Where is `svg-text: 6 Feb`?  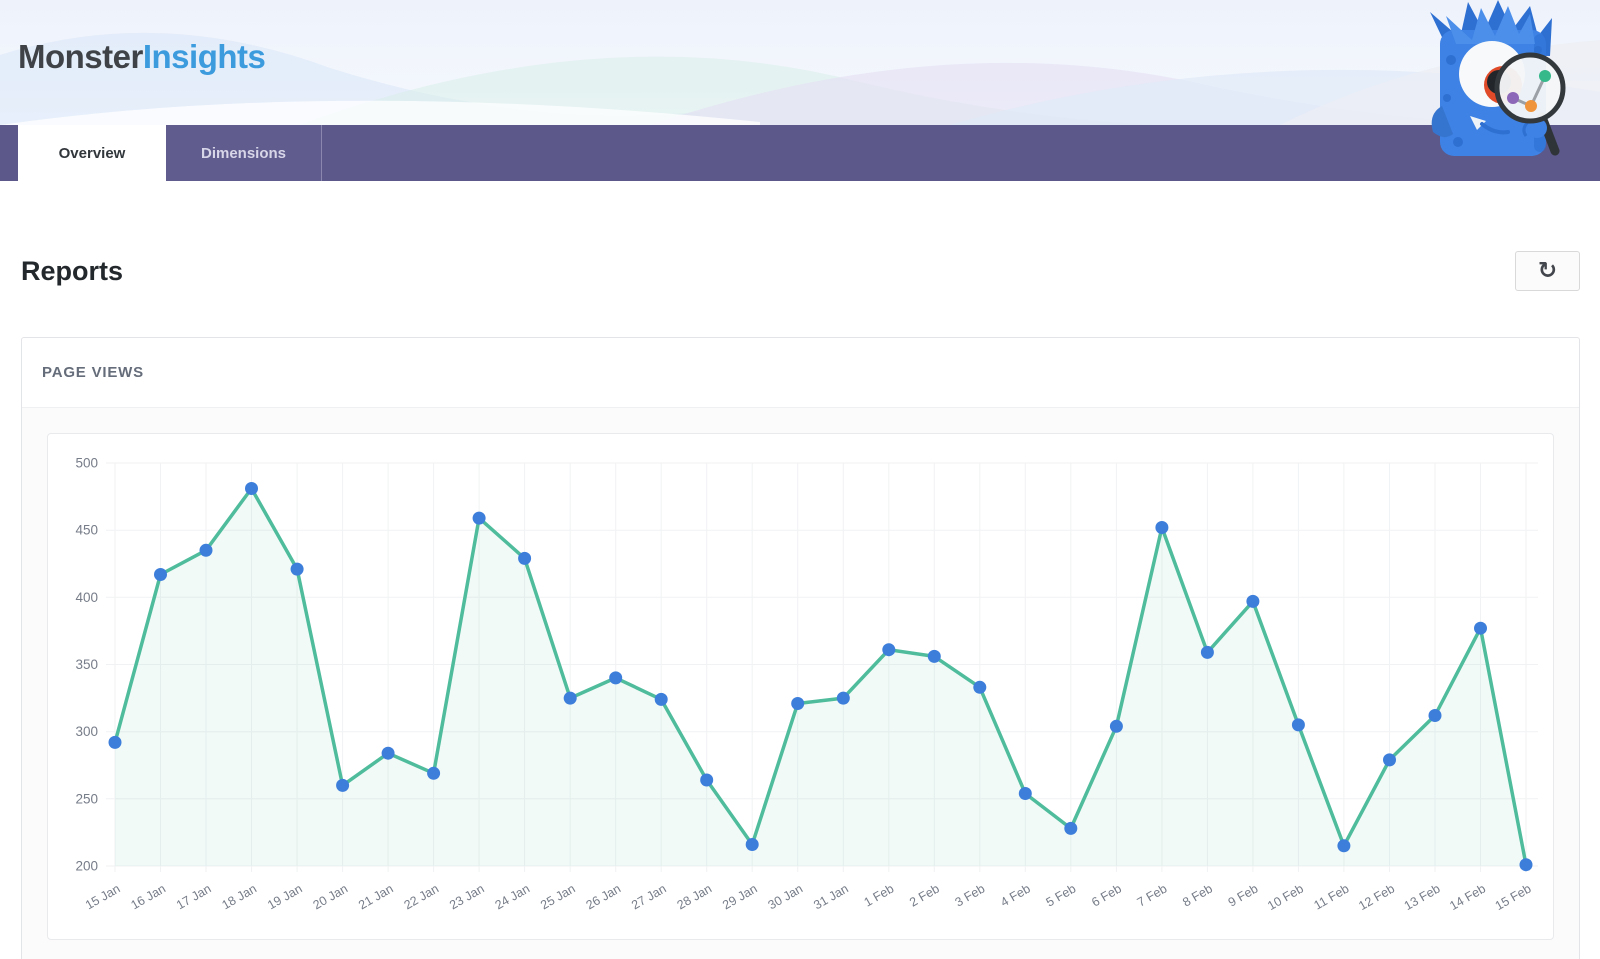 svg-text: 6 Feb is located at coordinates (1106, 895).